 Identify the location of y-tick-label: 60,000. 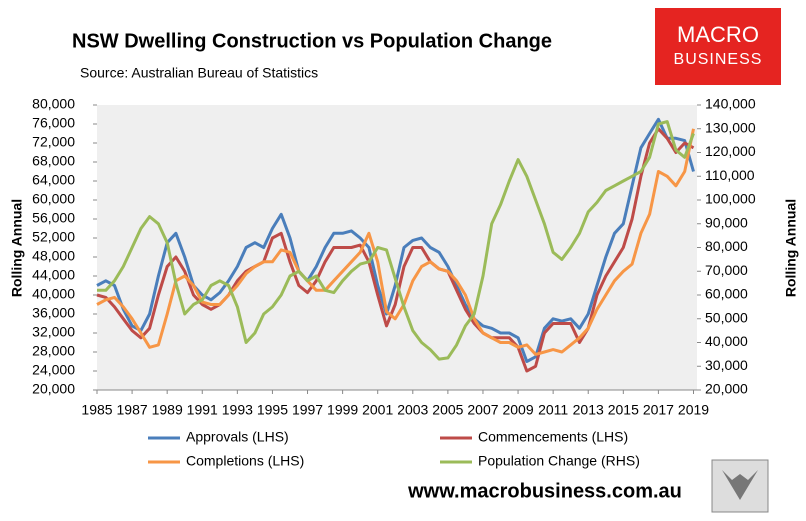
(53, 199).